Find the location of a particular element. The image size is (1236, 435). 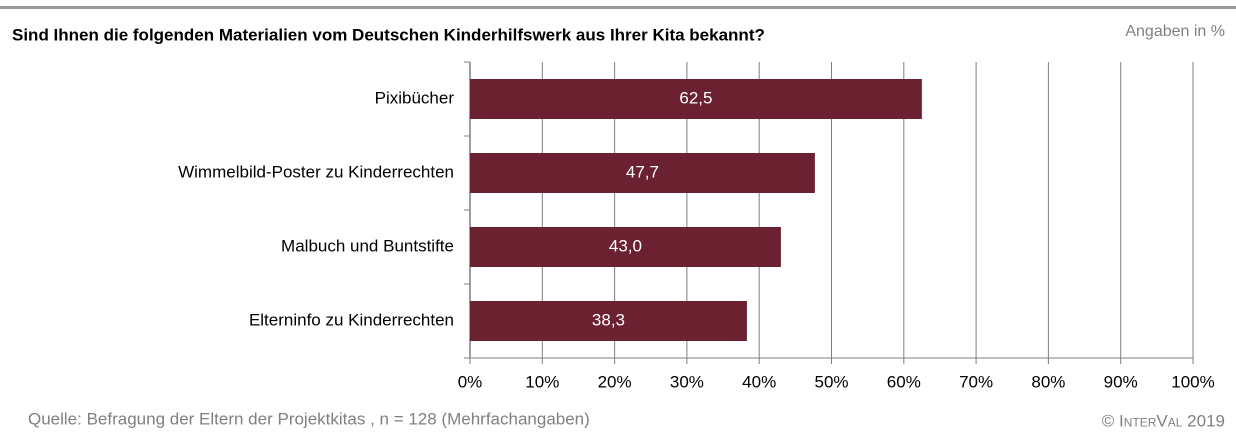

x-tick-label: 10% is located at coordinates (542, 381).